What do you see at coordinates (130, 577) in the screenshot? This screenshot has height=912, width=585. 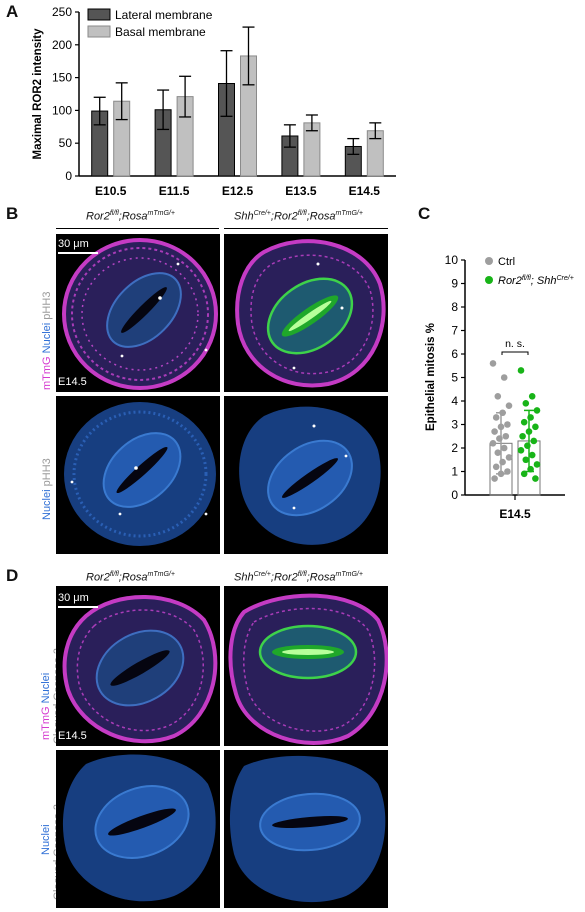 I see `panel-d-genotype-control: Ror2fl/fl;RosamTmG/+` at bounding box center [130, 577].